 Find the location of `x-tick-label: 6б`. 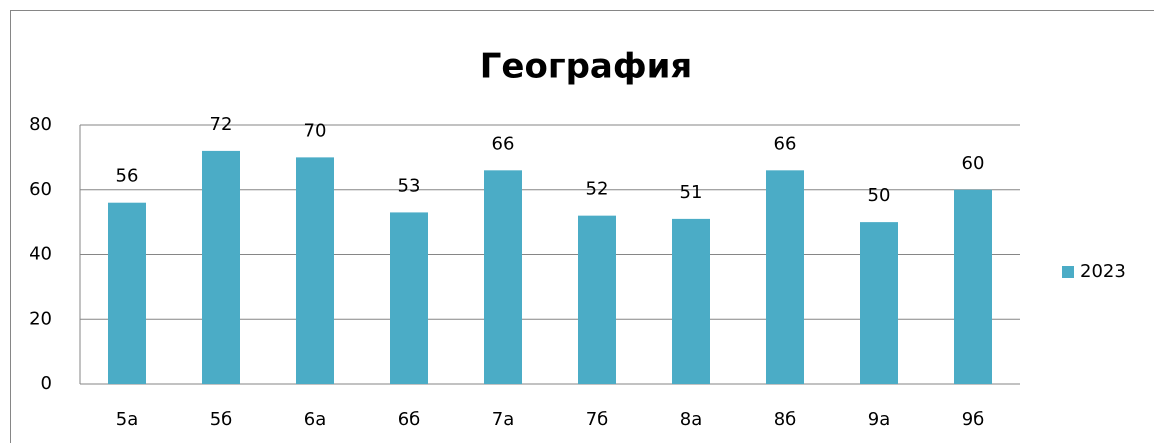

x-tick-label: 6б is located at coordinates (409, 419).